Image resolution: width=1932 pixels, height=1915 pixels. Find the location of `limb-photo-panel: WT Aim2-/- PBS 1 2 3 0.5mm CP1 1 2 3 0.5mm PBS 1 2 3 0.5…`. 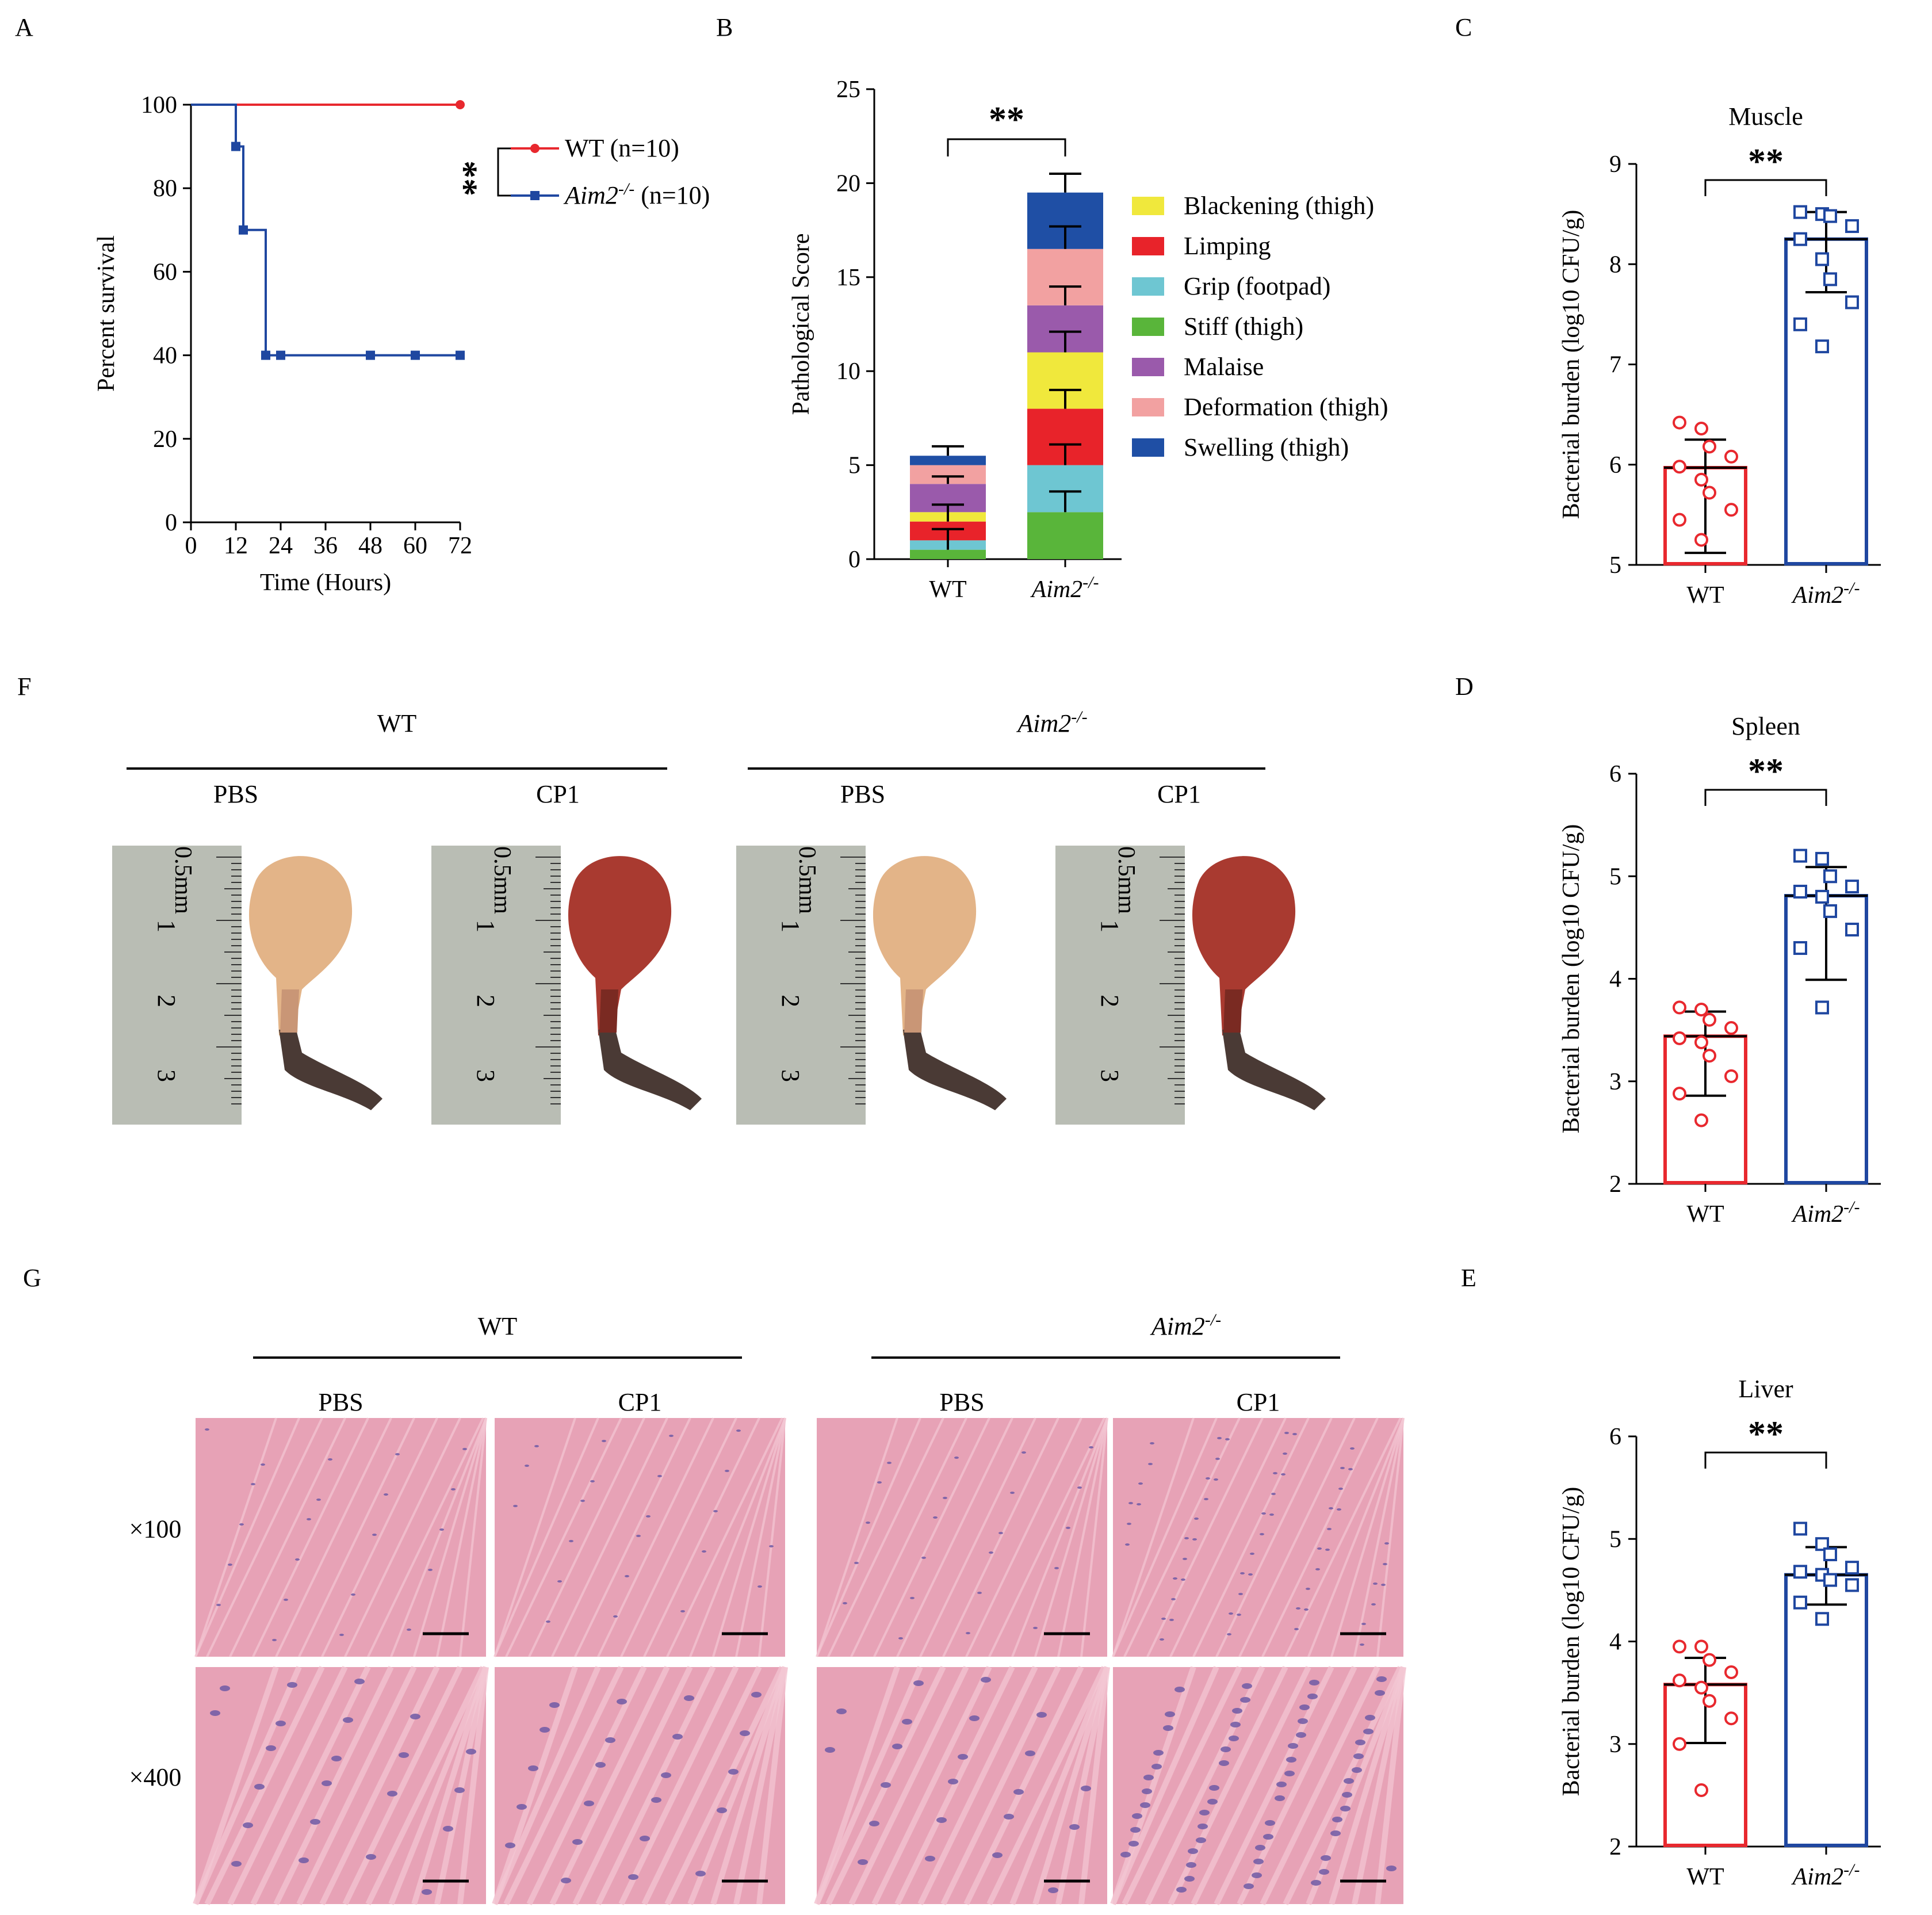

limb-photo-panel: WT Aim2-/- PBS 1 2 3 0.5mm CP1 1 2 3 0.5mm PBS 1 2 3 0.5… is located at coordinates (719, 916).